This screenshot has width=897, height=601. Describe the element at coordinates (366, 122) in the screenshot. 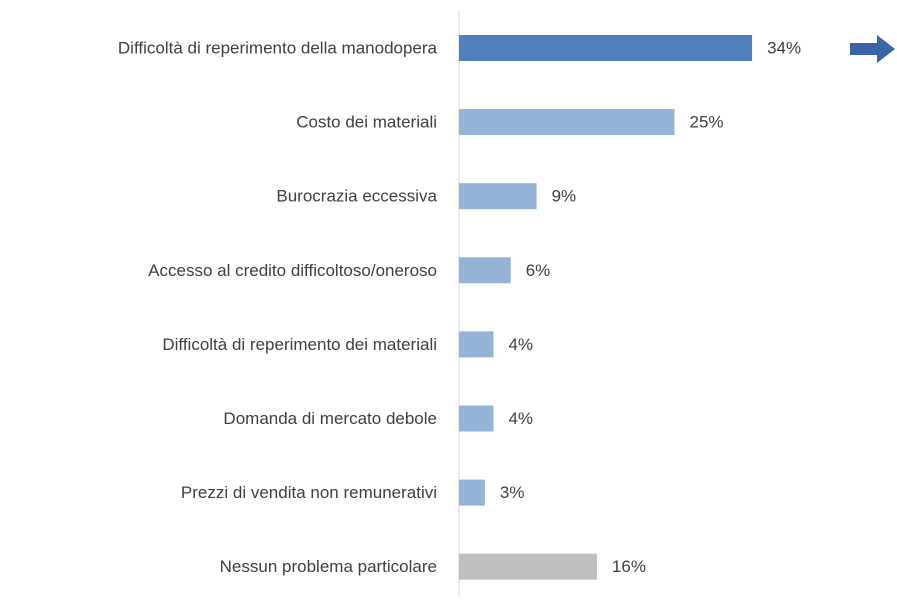

I see `category-label: Costo dei materiali` at that location.